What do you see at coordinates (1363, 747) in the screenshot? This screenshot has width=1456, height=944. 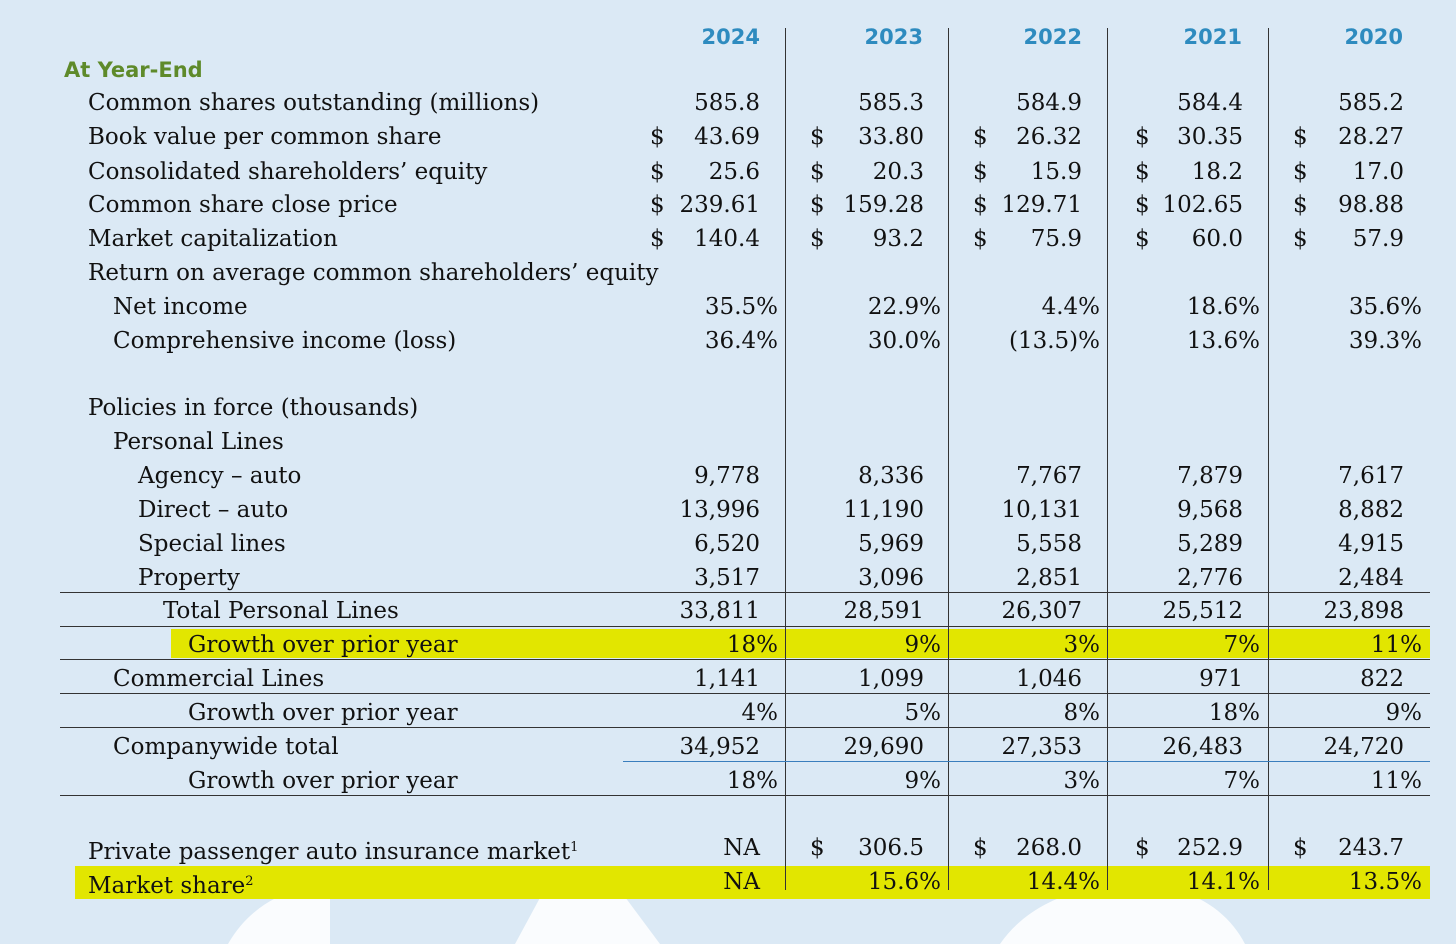 I see `cell-value: 24,720` at bounding box center [1363, 747].